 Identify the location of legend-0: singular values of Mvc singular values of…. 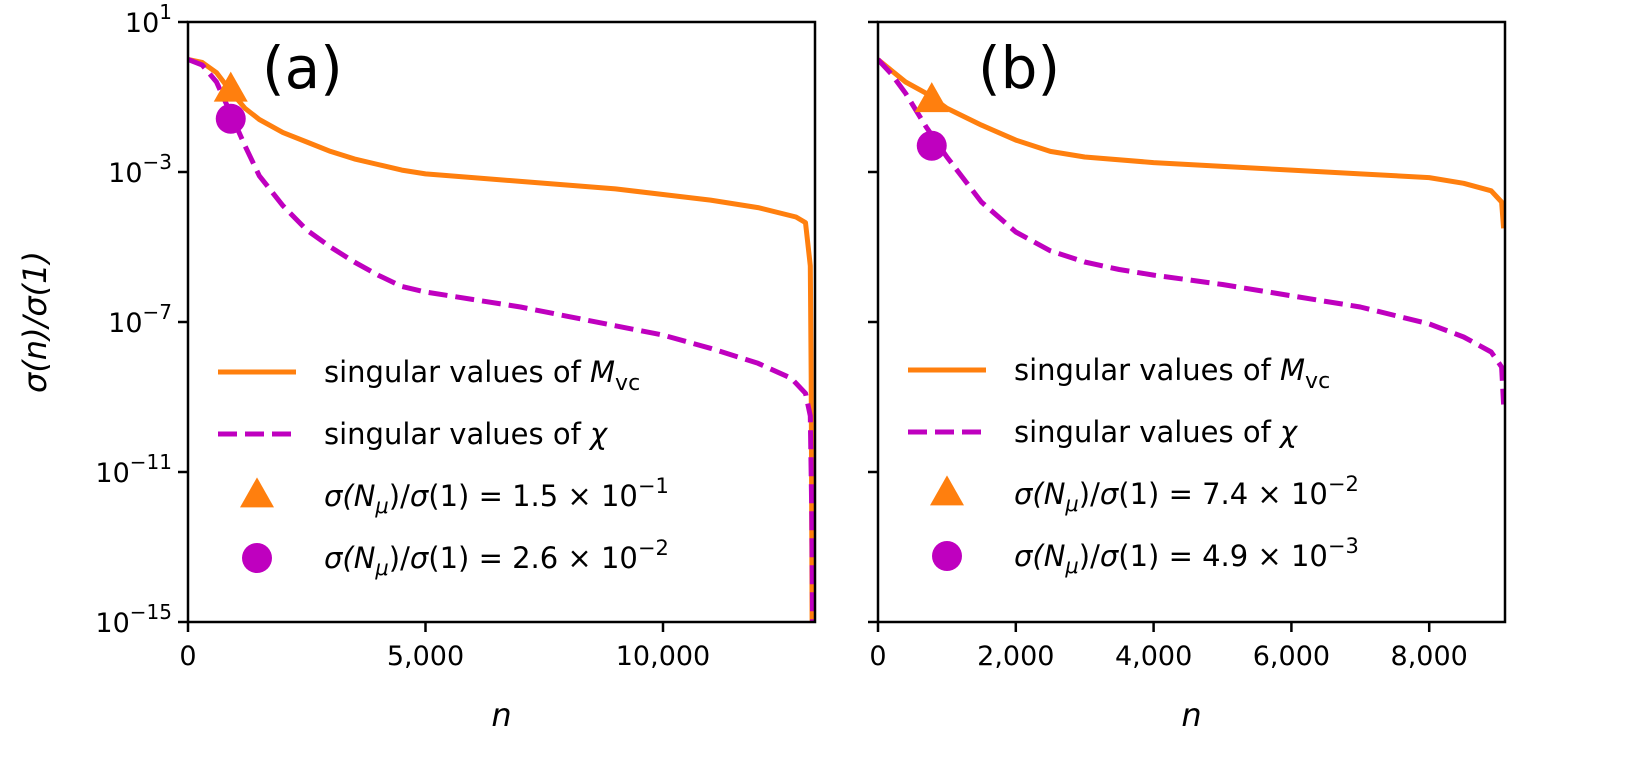
(443, 467).